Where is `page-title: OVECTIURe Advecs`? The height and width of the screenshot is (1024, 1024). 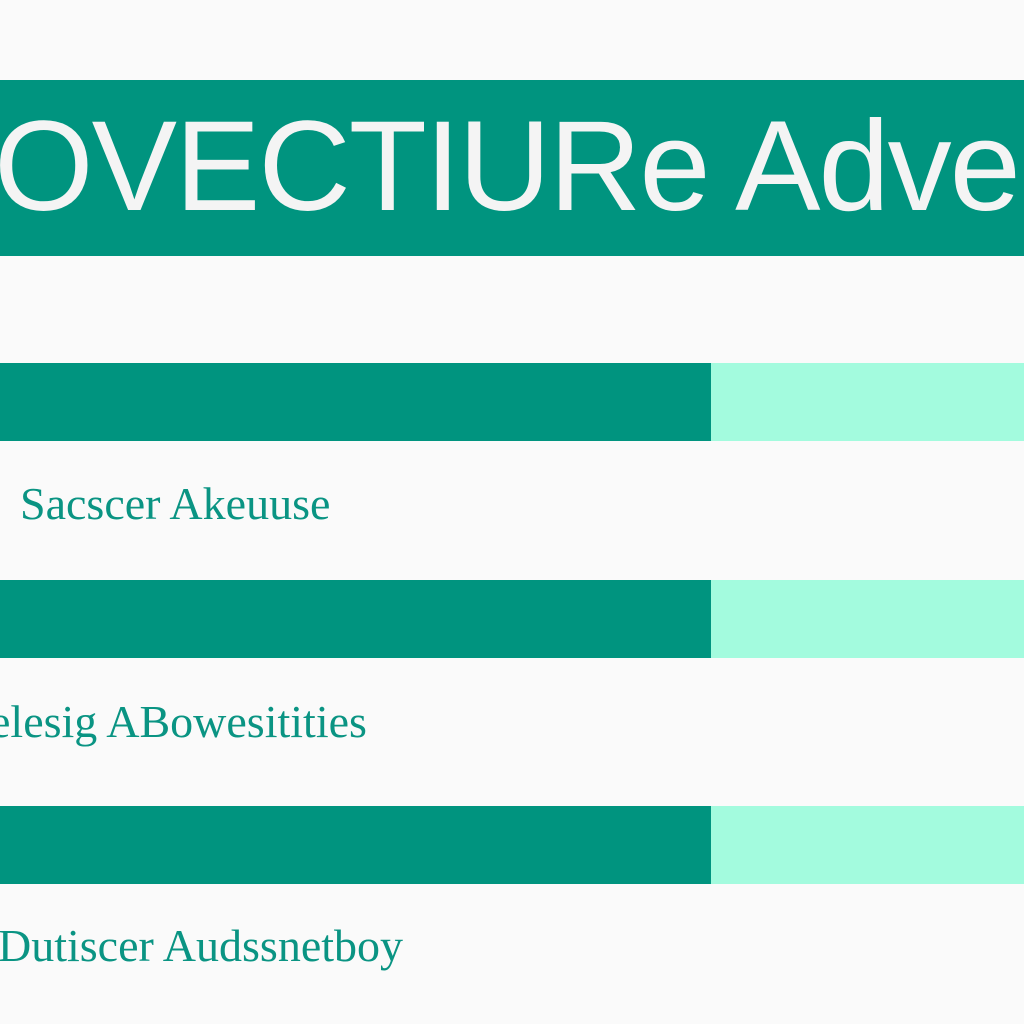 page-title: OVECTIURe Advecs is located at coordinates (512, 166).